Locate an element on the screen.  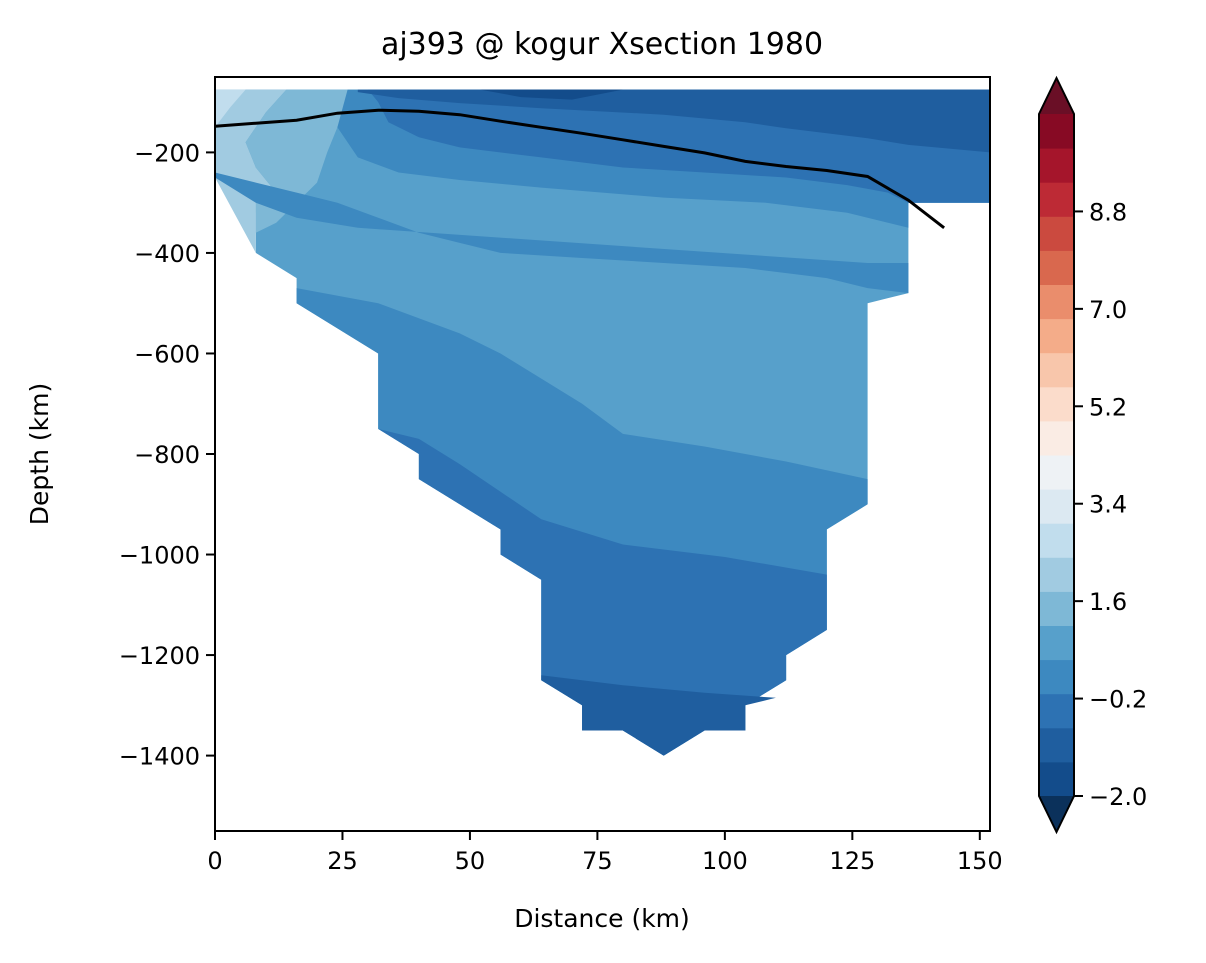
colorbar-extend-max is located at coordinates (1056, 96).